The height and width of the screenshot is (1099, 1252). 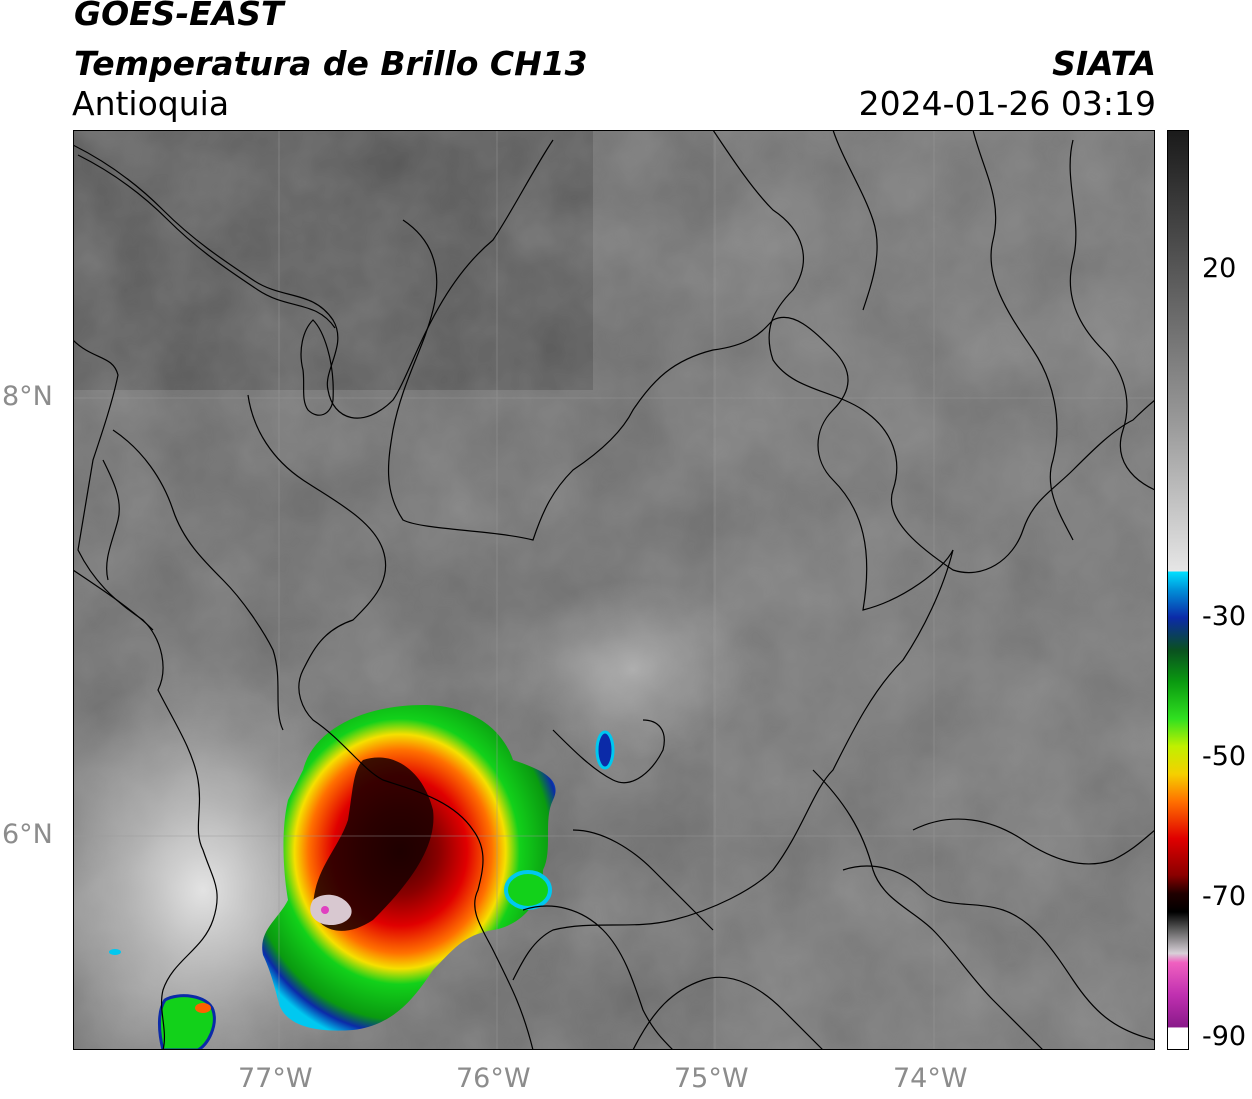 I want to click on border-urrao, so click(x=608, y=751).